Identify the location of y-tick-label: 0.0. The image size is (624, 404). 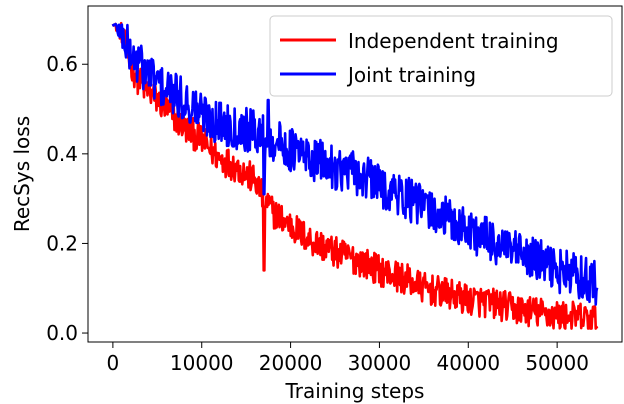
(62, 333).